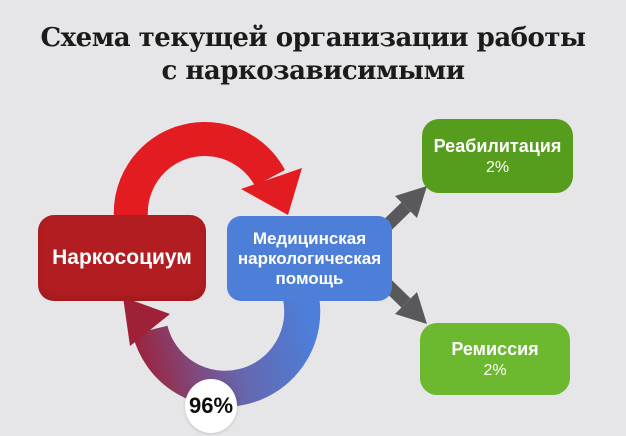  Describe the element at coordinates (313, 38) in the screenshot. I see `title-line-1: Схема текущей организации работы` at that location.